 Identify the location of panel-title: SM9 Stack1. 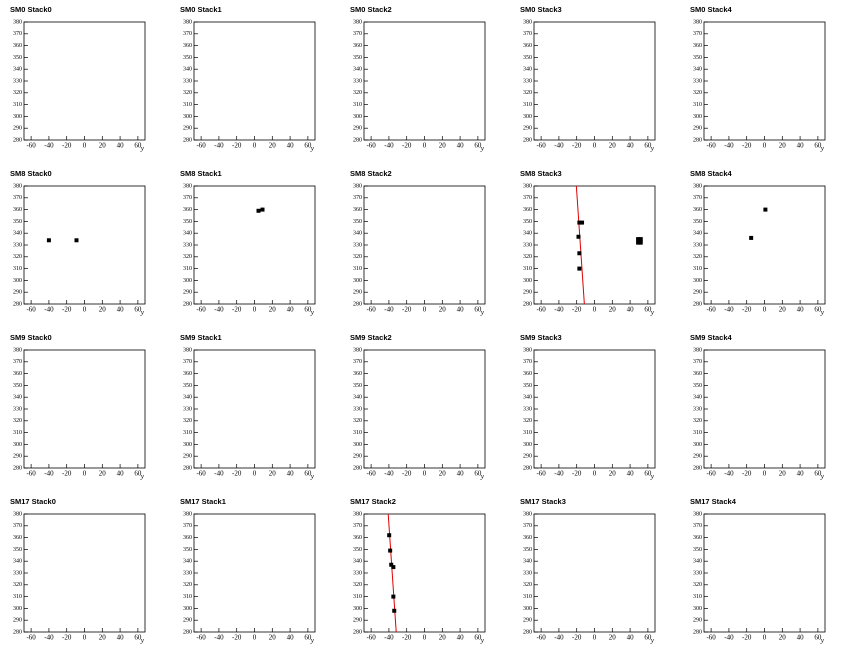
(201, 337).